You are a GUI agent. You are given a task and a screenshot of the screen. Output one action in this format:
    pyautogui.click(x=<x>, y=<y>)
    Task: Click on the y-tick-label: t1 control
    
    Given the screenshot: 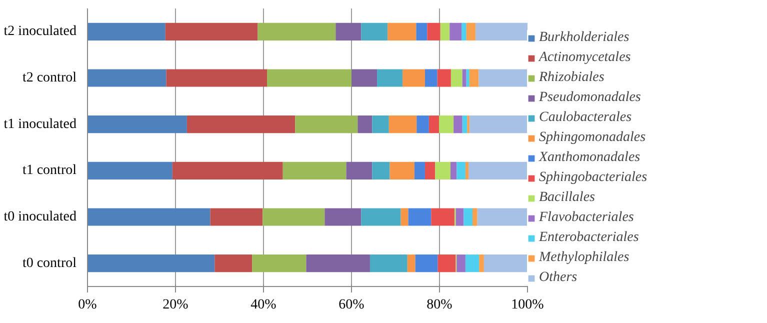 What is the action you would take?
    pyautogui.click(x=49, y=170)
    